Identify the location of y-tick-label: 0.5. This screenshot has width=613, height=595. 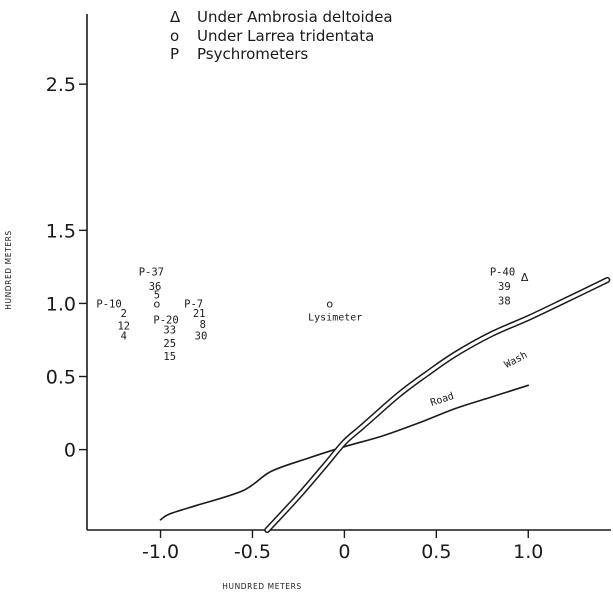
(61, 378).